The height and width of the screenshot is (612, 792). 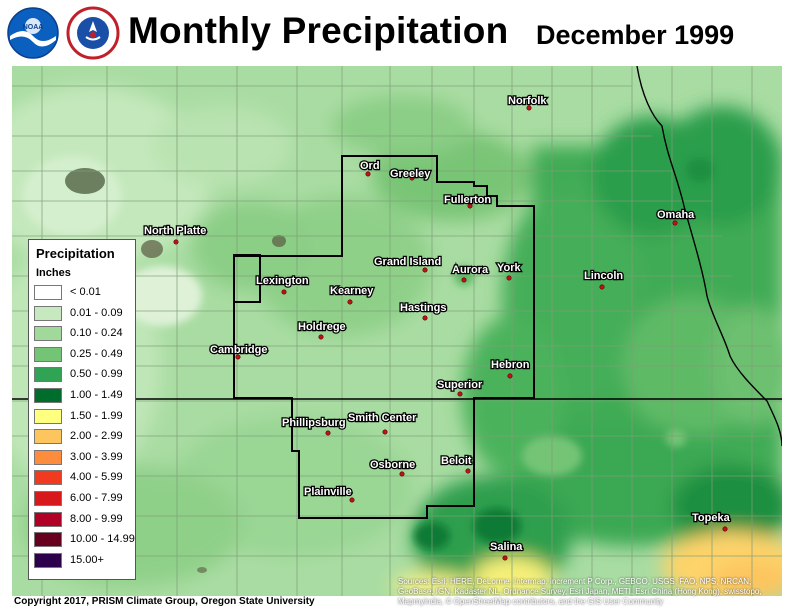 What do you see at coordinates (96, 436) in the screenshot?
I see `legend-label: 2.00 - 2.99` at bounding box center [96, 436].